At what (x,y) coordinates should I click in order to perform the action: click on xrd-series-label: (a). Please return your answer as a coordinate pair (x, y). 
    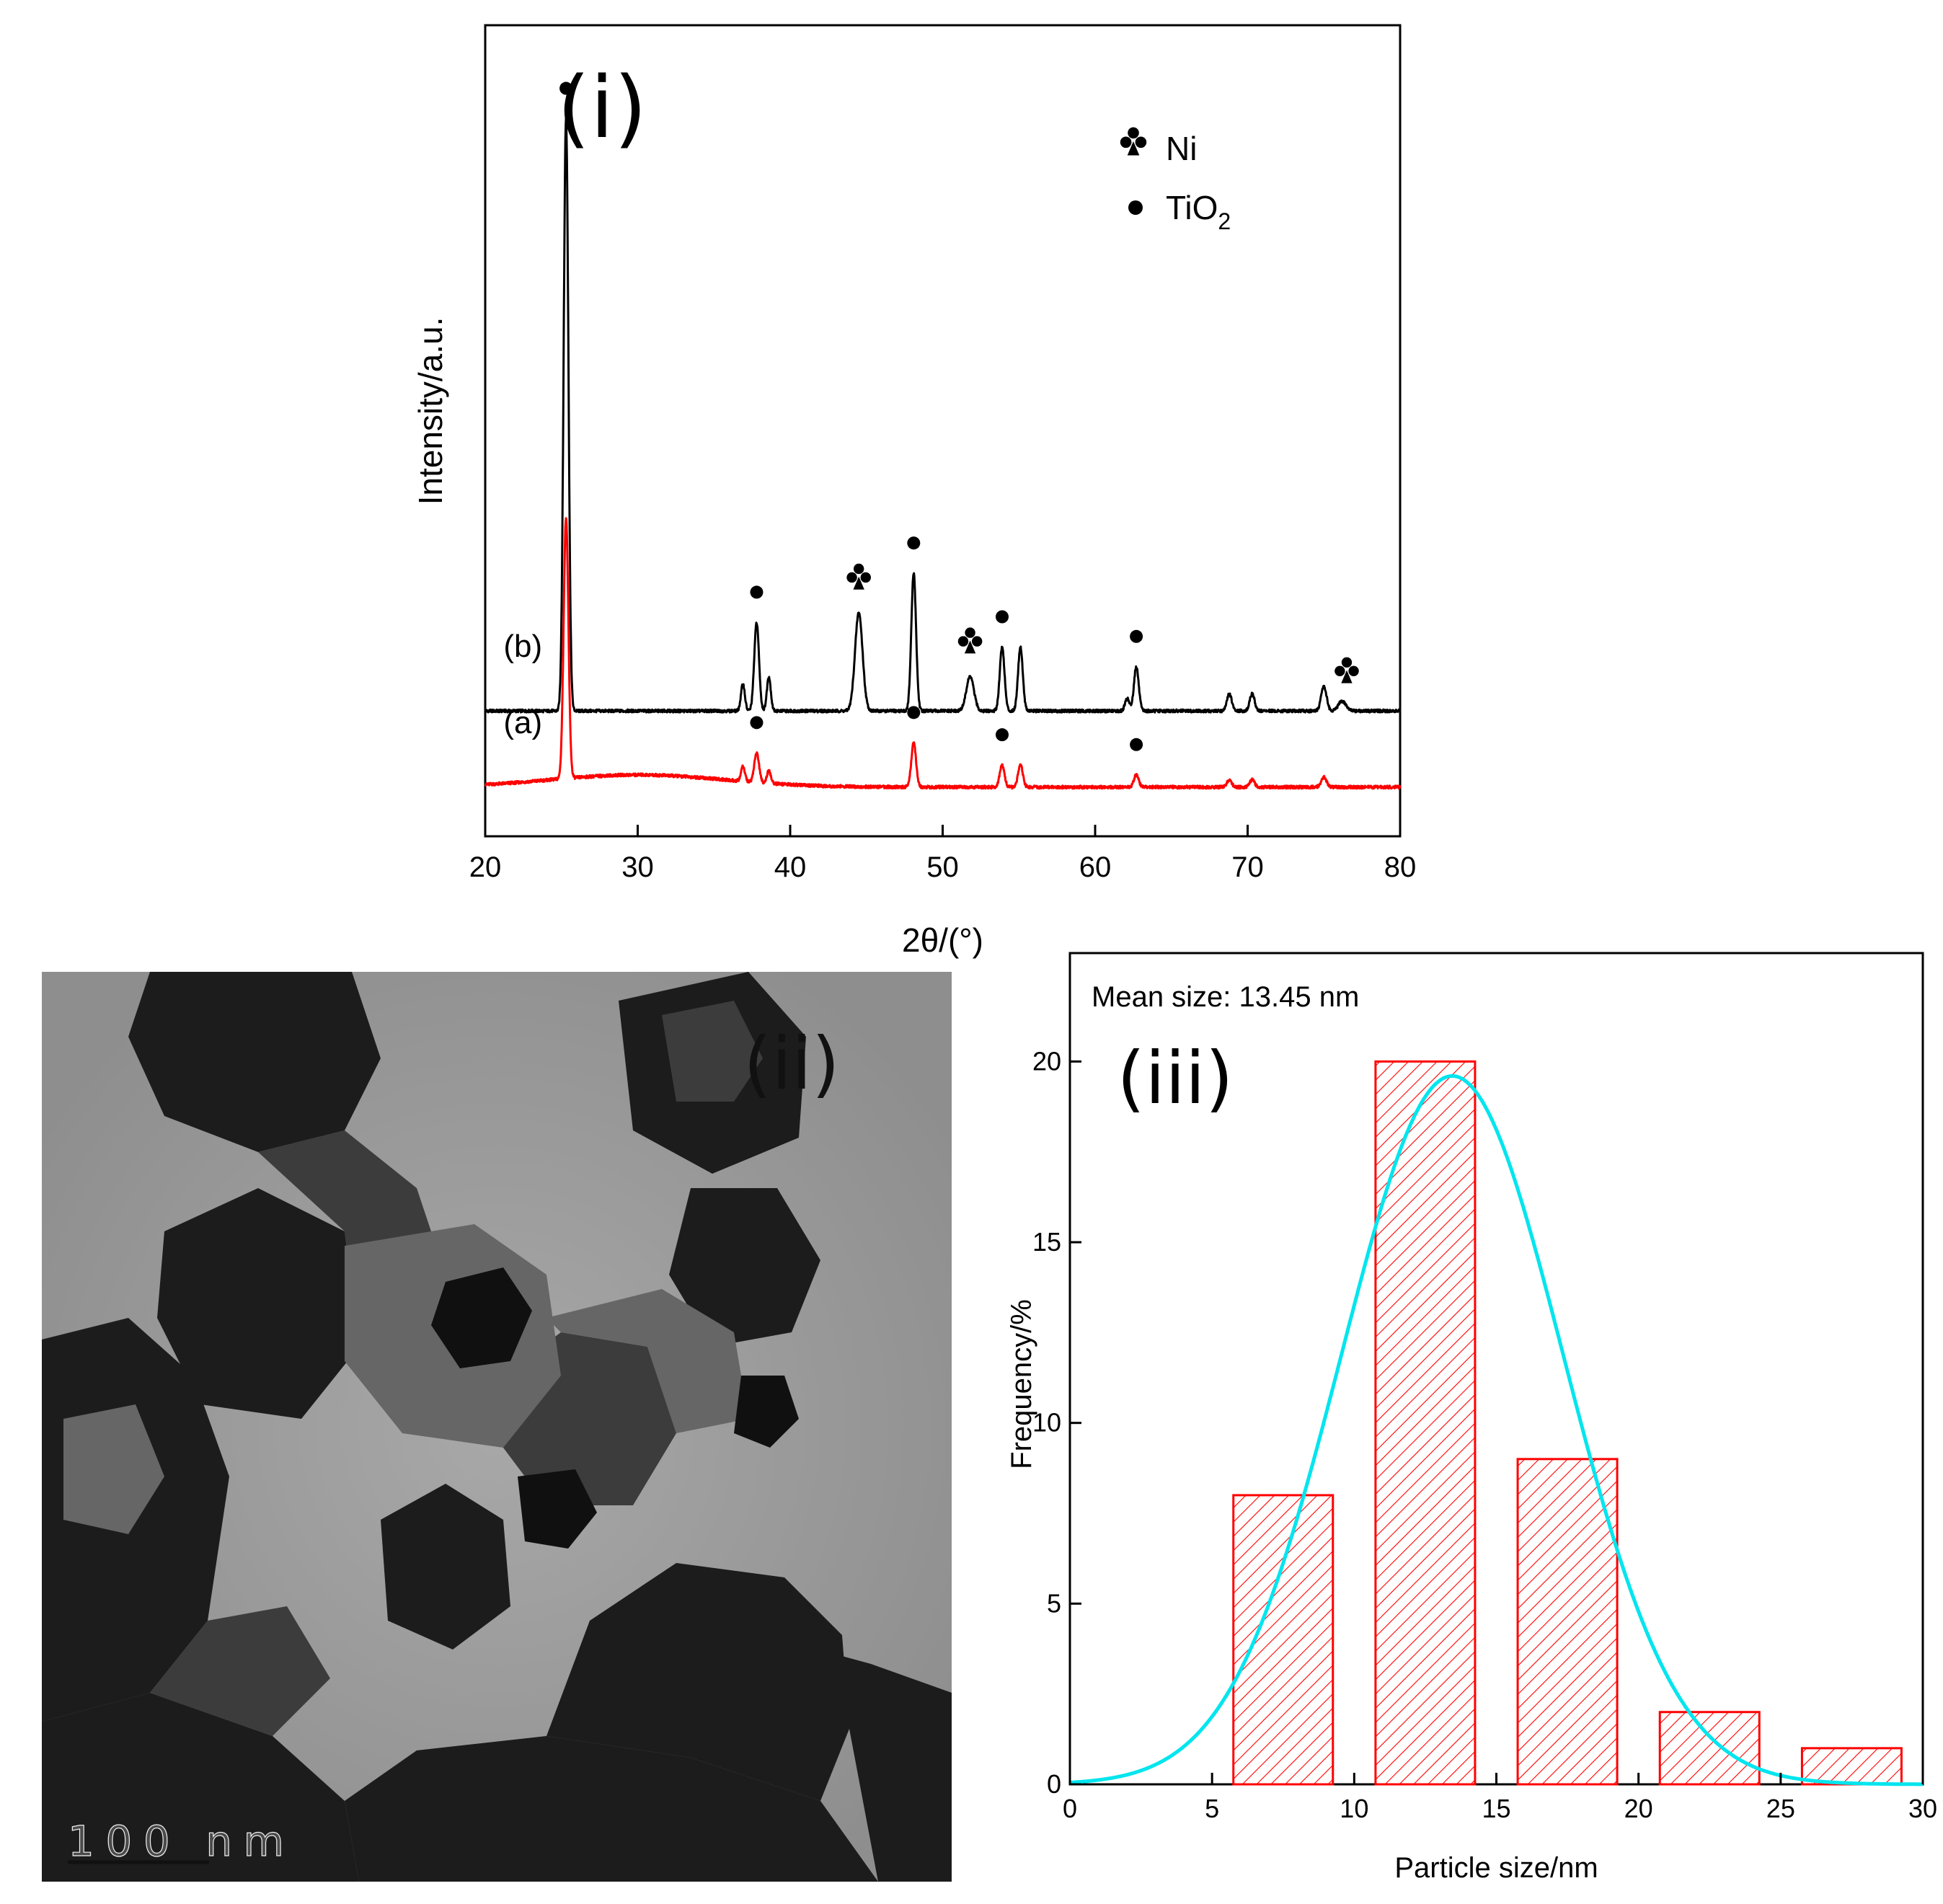
    Looking at the image, I should click on (522, 722).